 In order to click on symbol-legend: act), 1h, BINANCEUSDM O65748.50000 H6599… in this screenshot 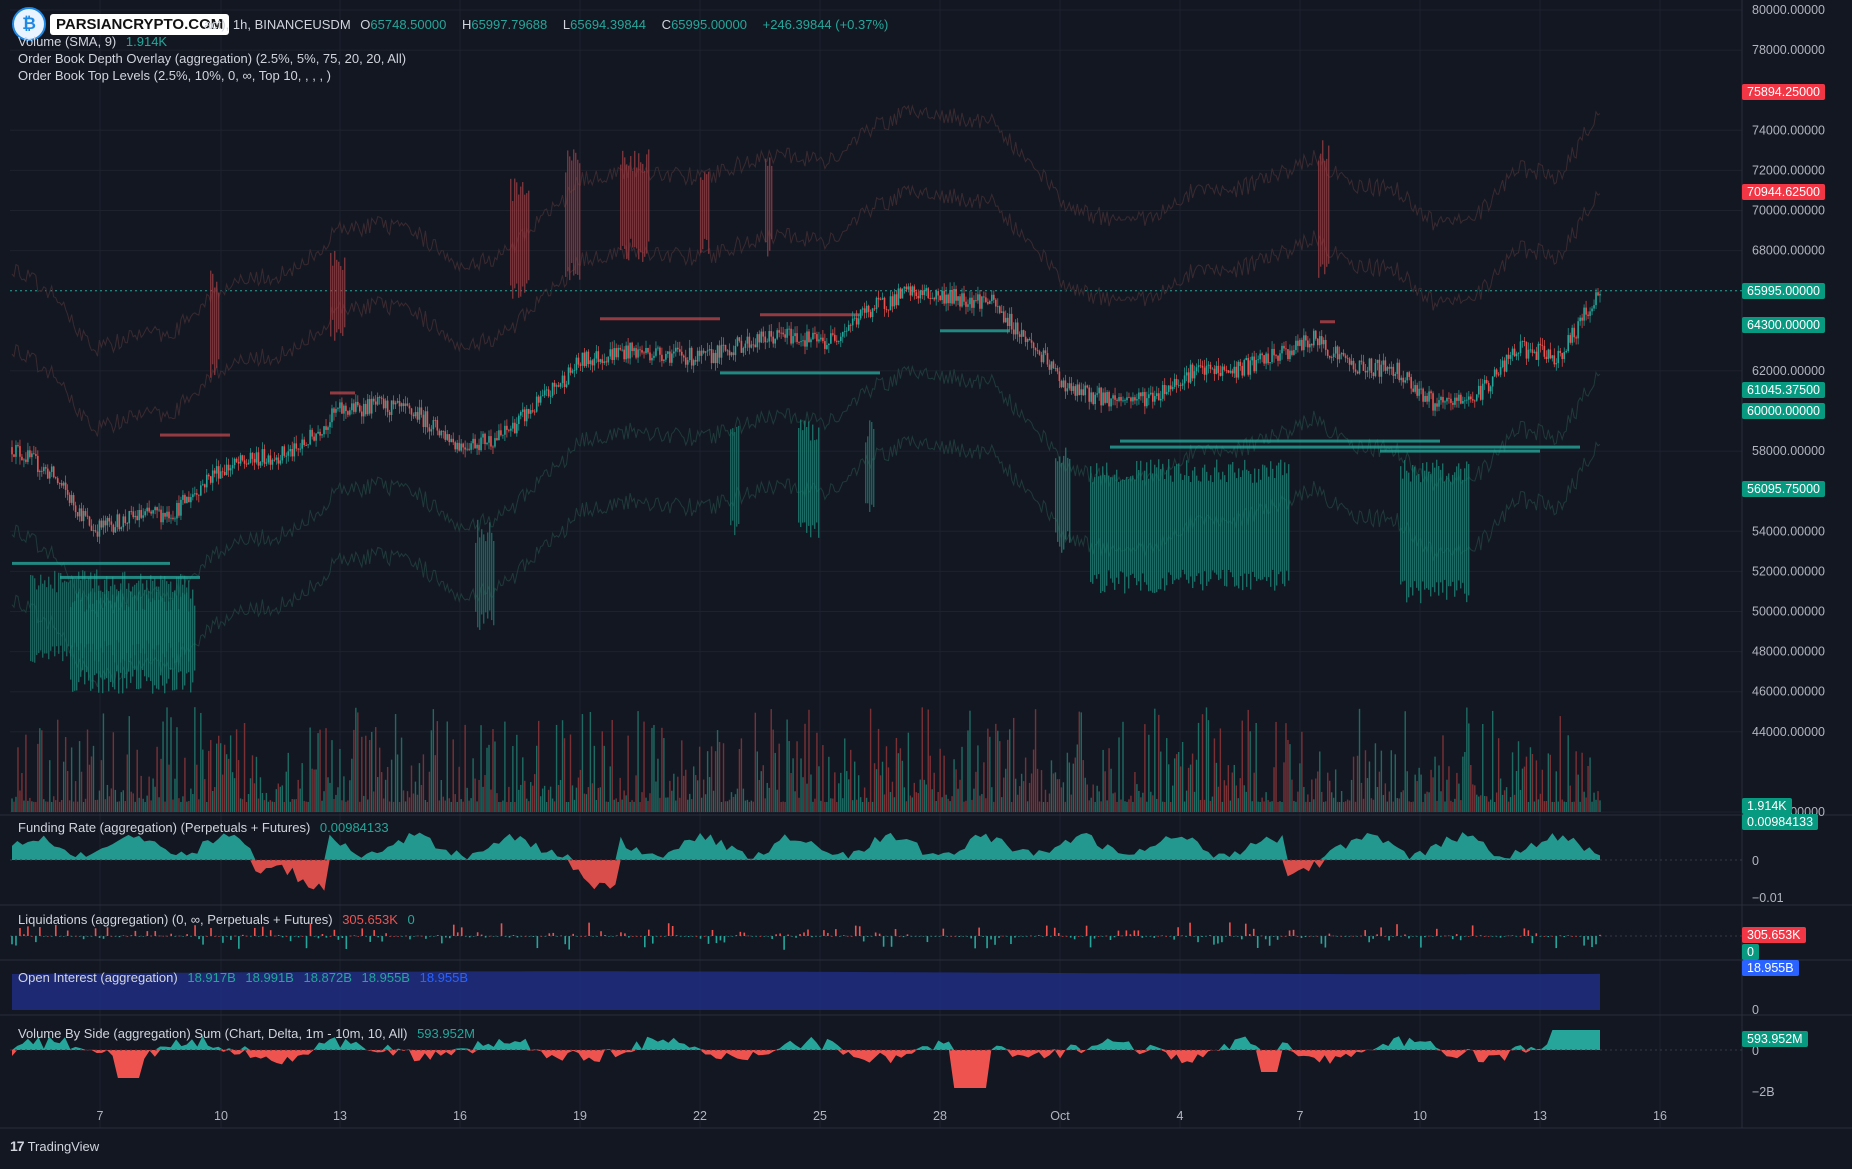, I will do `click(549, 24)`.